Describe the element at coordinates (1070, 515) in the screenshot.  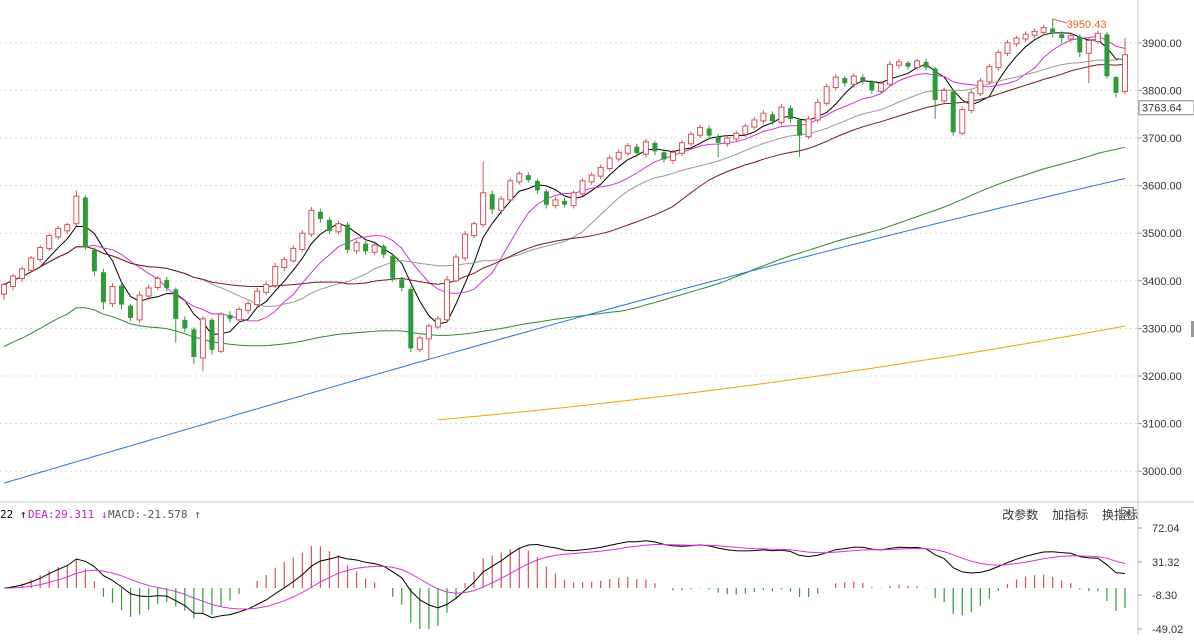
I see `add-indicator-button: 加指标` at that location.